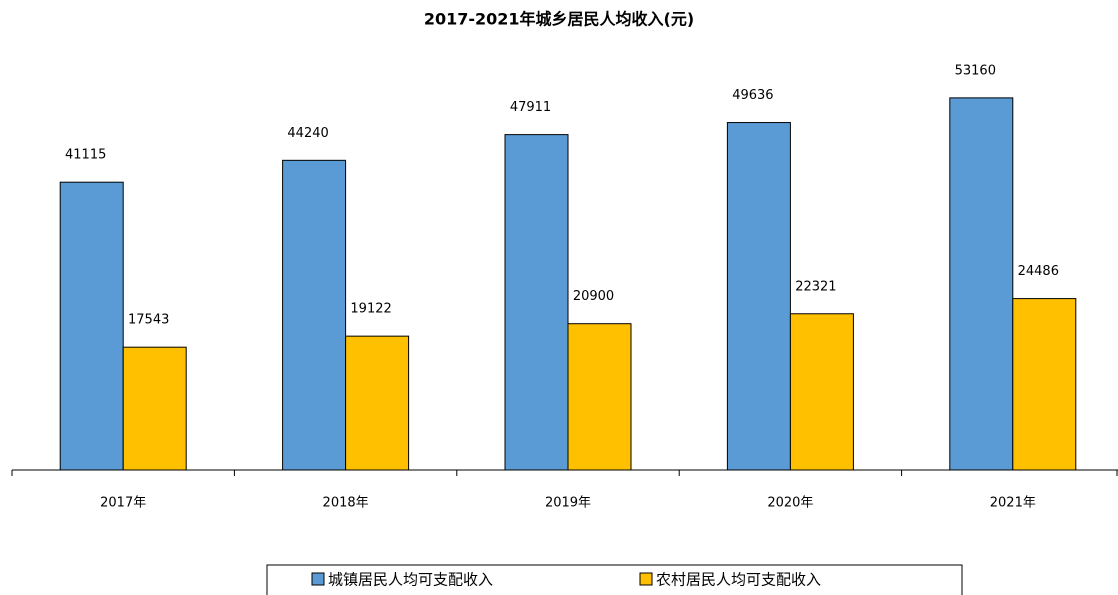  Describe the element at coordinates (614, 579) in the screenshot. I see `legend-box` at that location.